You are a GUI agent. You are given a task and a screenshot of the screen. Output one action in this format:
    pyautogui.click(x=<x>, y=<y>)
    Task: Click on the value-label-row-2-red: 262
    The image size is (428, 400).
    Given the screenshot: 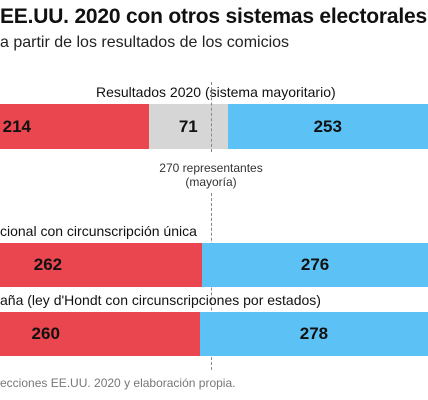 What is the action you would take?
    pyautogui.click(x=48, y=264)
    